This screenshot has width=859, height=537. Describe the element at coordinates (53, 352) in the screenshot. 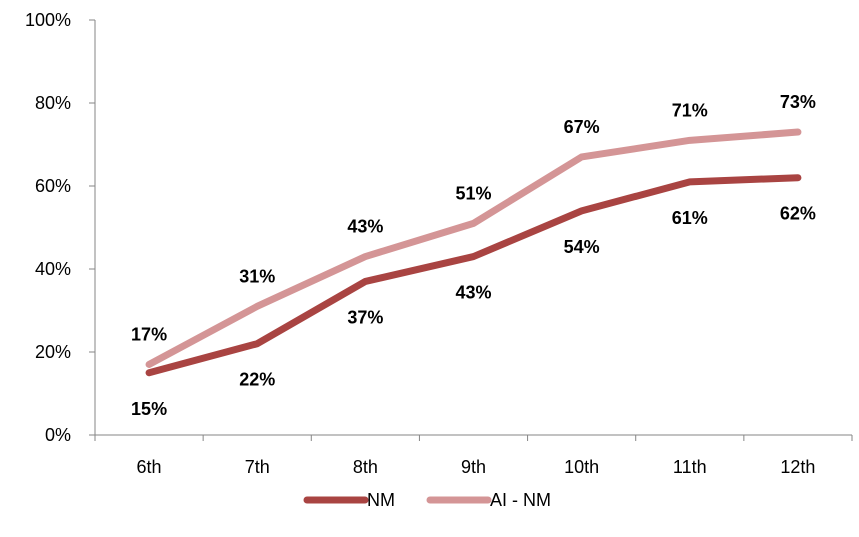

I see `y-tick-label: 20%` at that location.